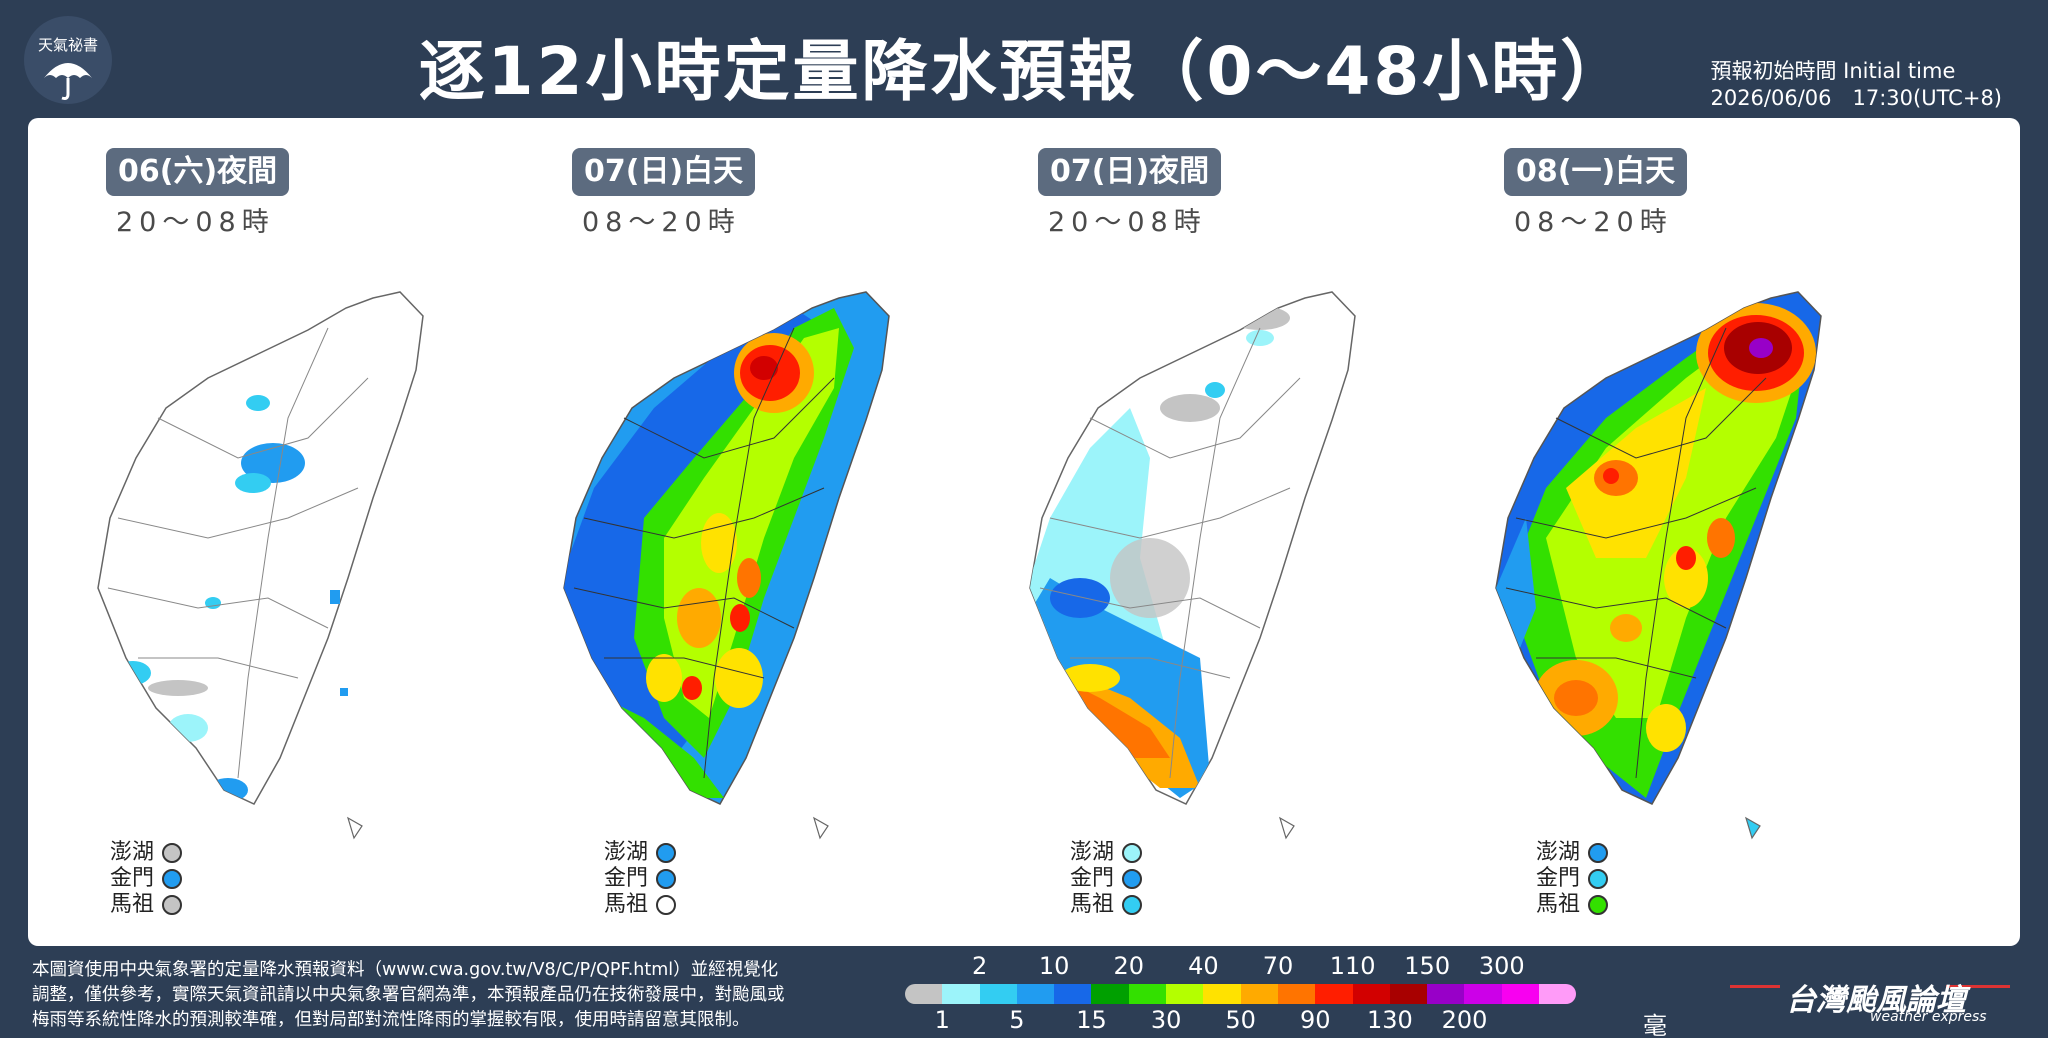 The height and width of the screenshot is (1038, 2048). What do you see at coordinates (1856, 98) in the screenshot?
I see `initial-time-value: 2026/06/06 17:30(UTC+8)` at bounding box center [1856, 98].